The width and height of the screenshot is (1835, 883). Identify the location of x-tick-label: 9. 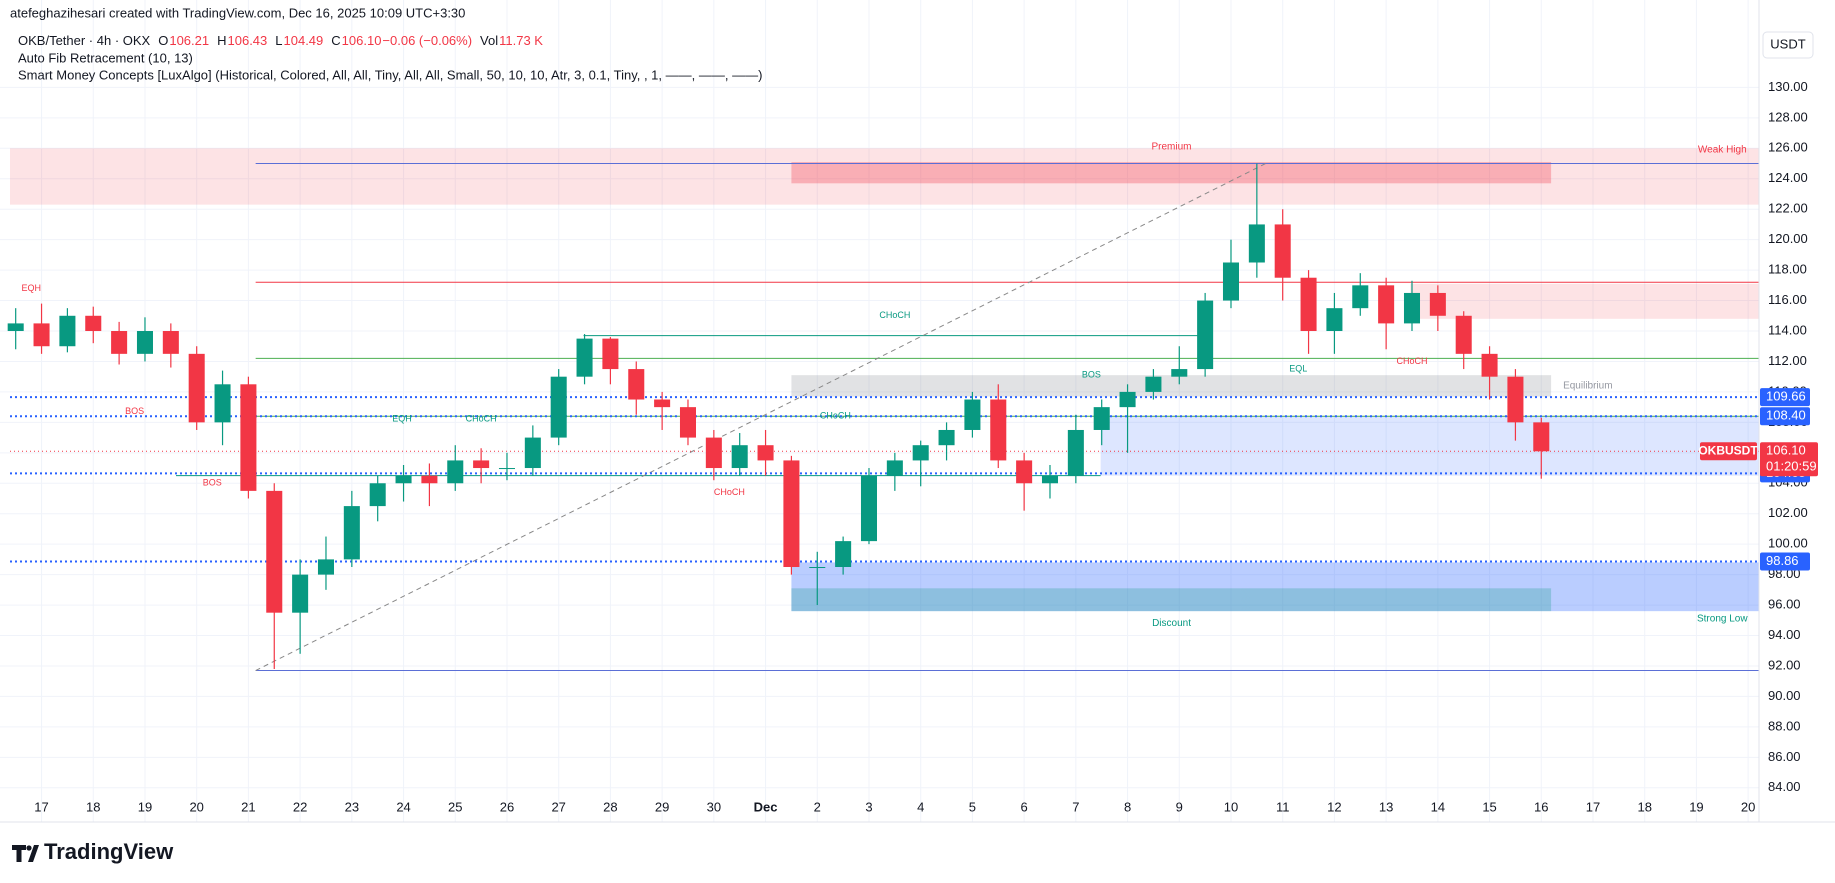
(1179, 806).